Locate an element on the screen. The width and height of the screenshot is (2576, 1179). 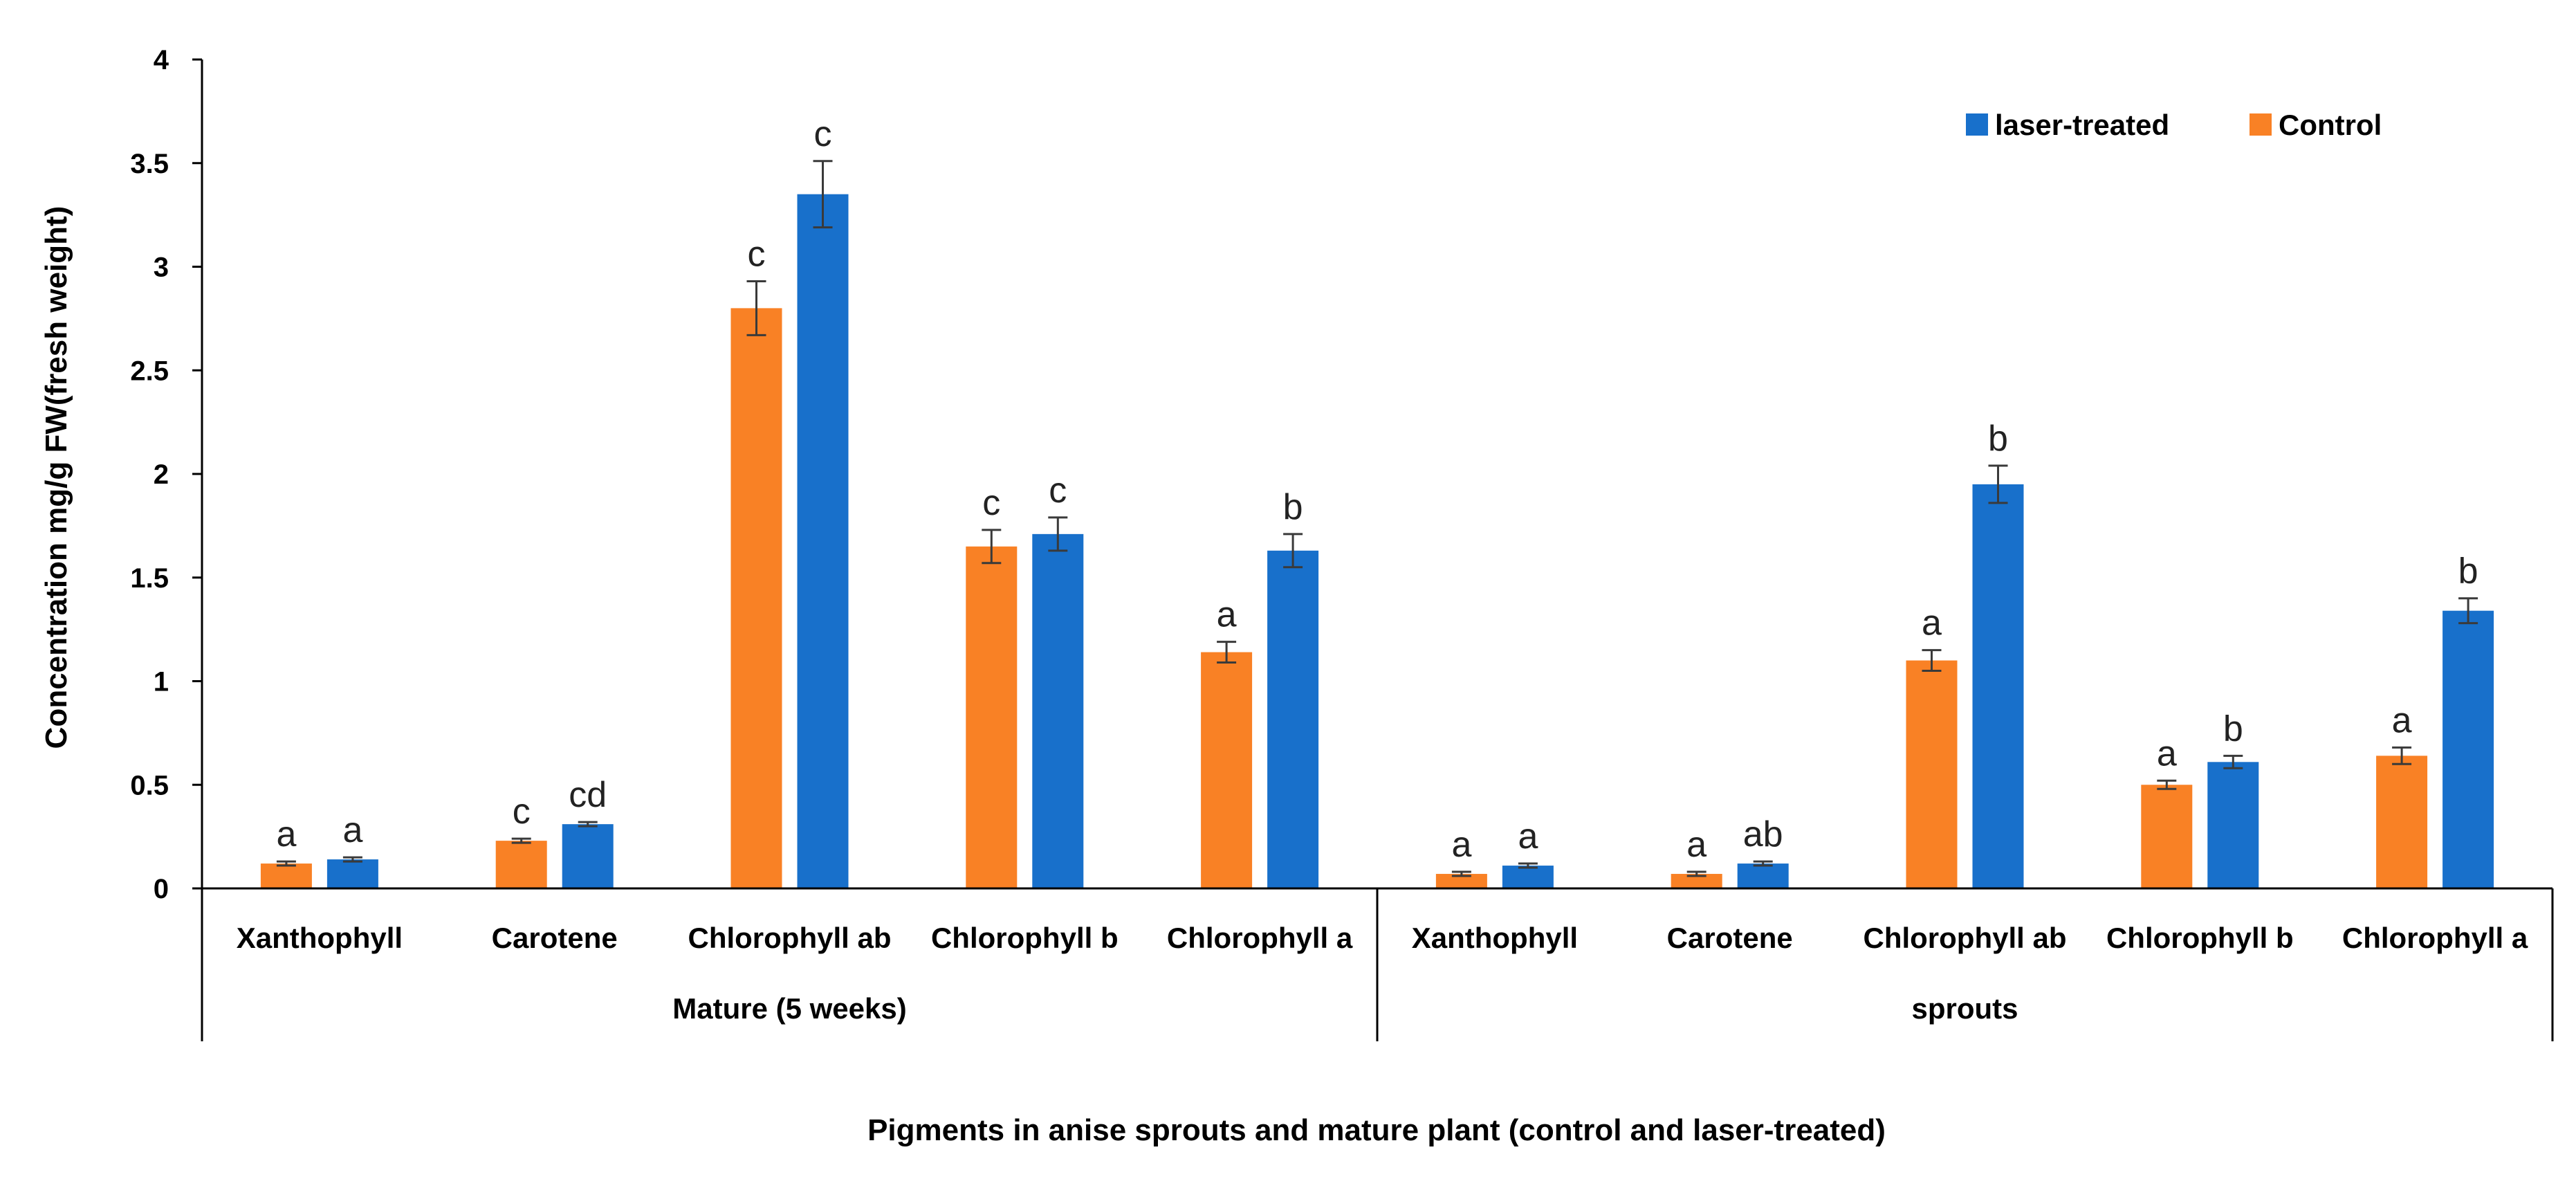
y-axis-ticks: 0 0.5 1 1.5 2 2.5 3 3.5 4 is located at coordinates (166, 475).